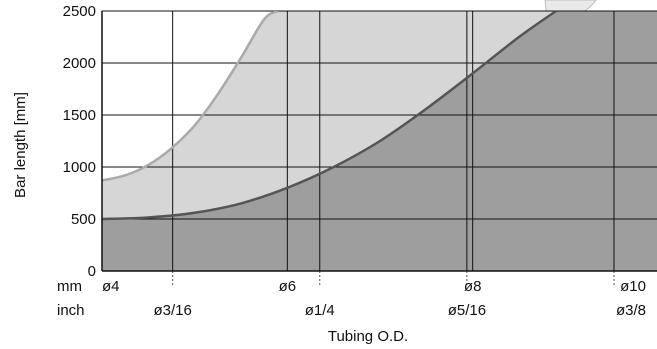 The width and height of the screenshot is (657, 349). What do you see at coordinates (473, 286) in the screenshot?
I see `mm-tick-label-2: ø8` at bounding box center [473, 286].